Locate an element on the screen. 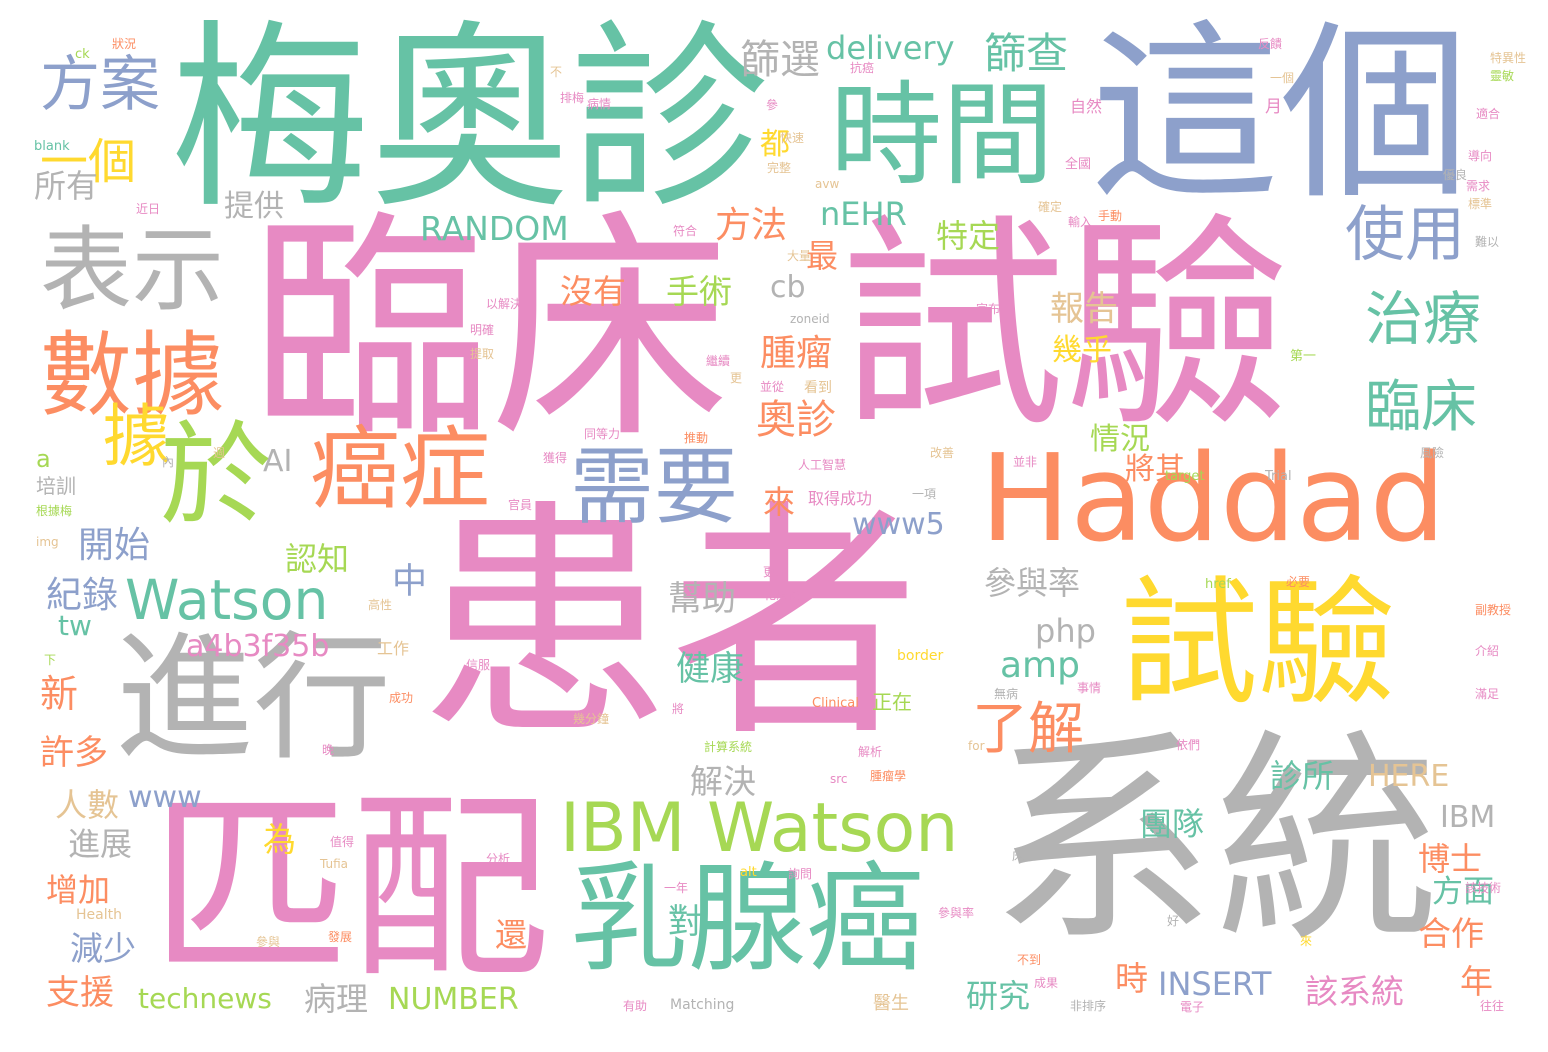  cloud-word: amp is located at coordinates (1040, 666).